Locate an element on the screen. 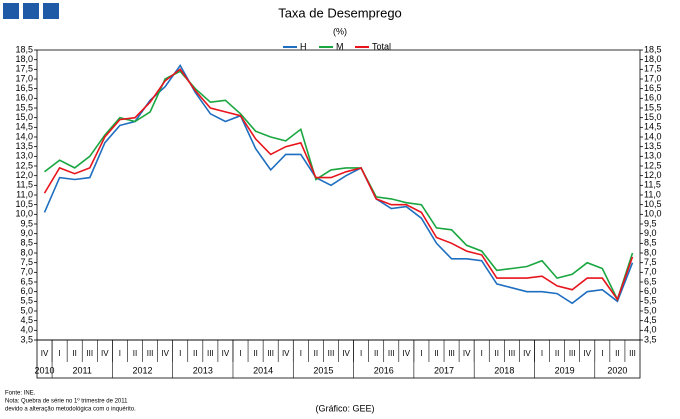 This screenshot has width=680, height=419. y-tick-label: 18,0 is located at coordinates (653, 59).